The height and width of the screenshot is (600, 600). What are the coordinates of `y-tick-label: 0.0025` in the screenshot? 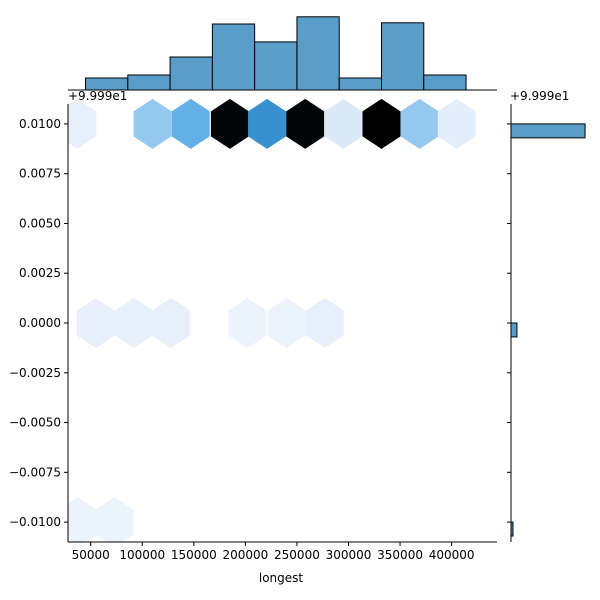 It's located at (40, 273).